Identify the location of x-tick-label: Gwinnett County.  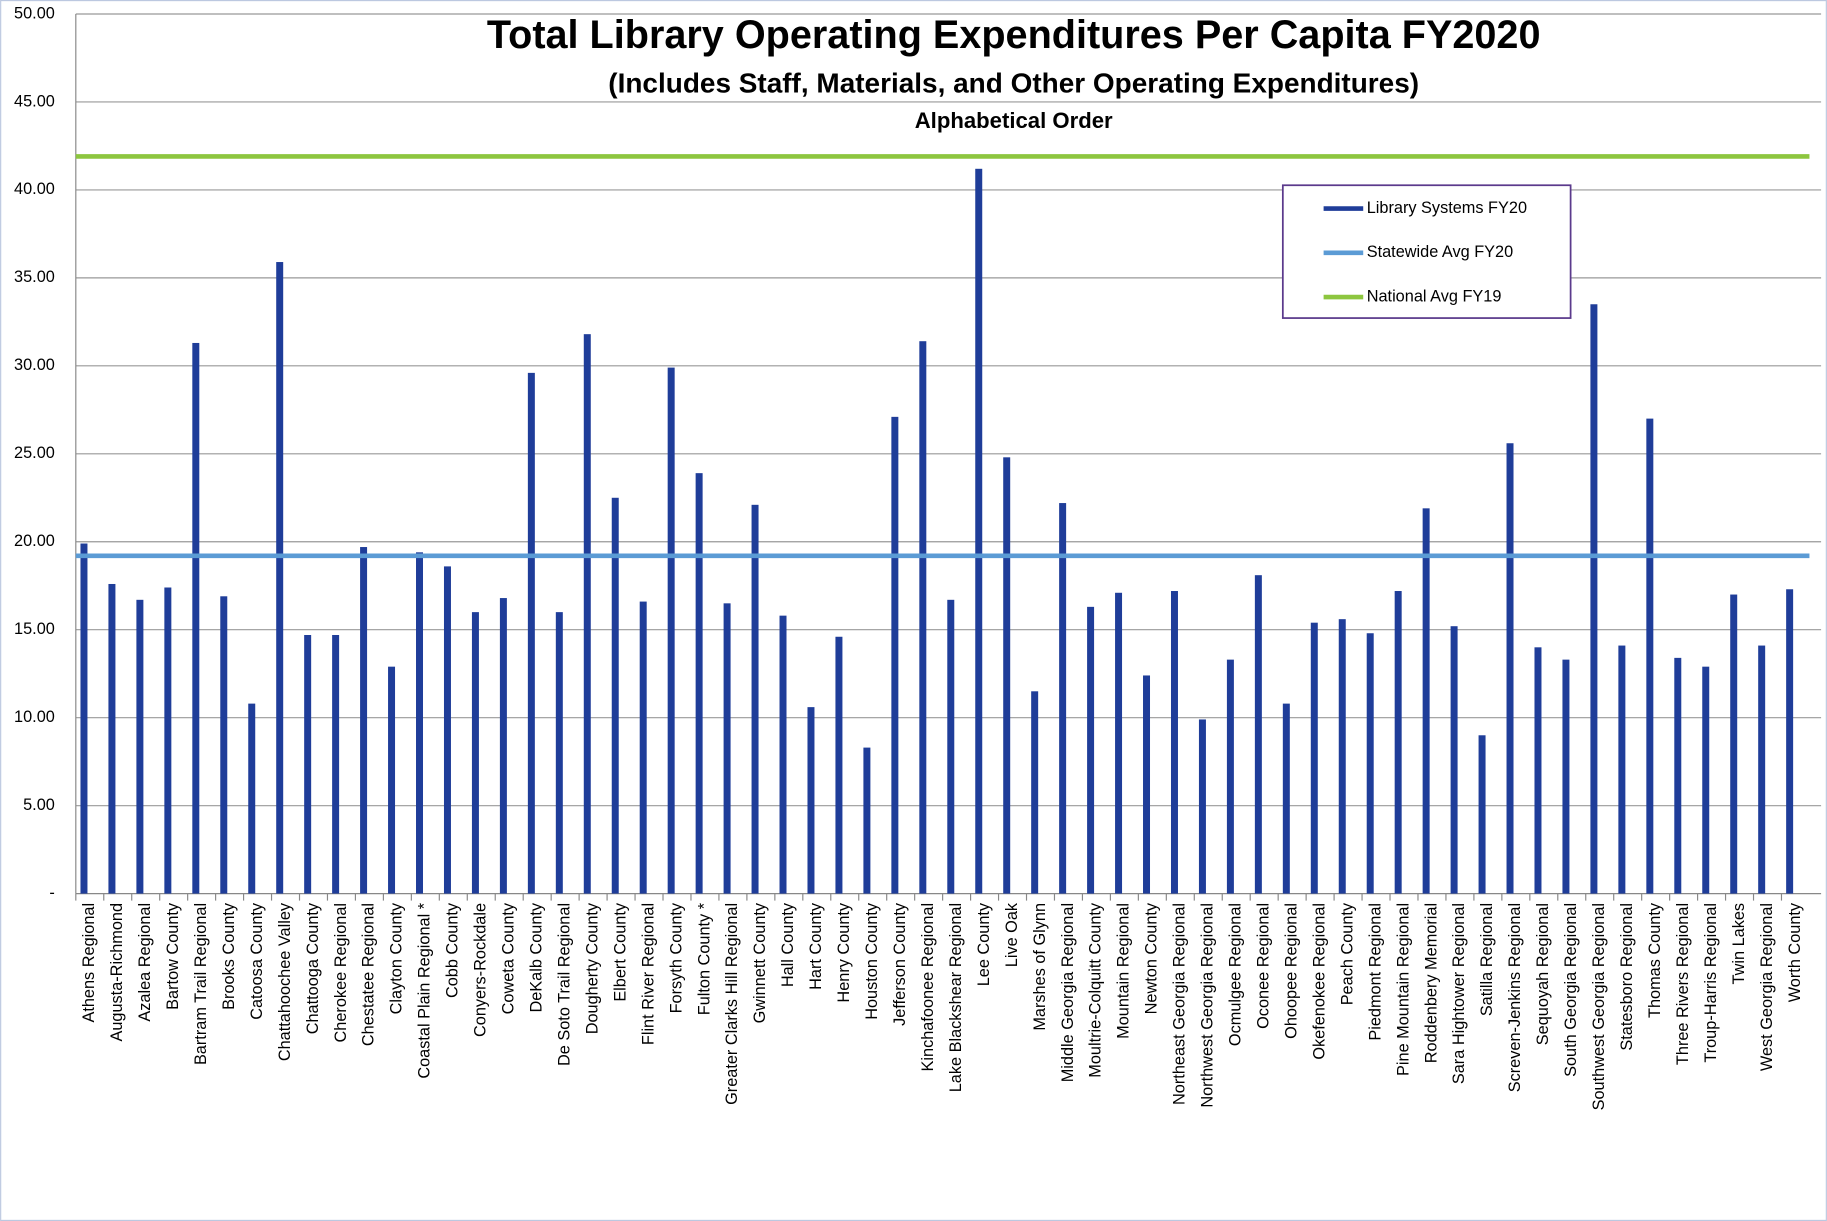
(760, 962).